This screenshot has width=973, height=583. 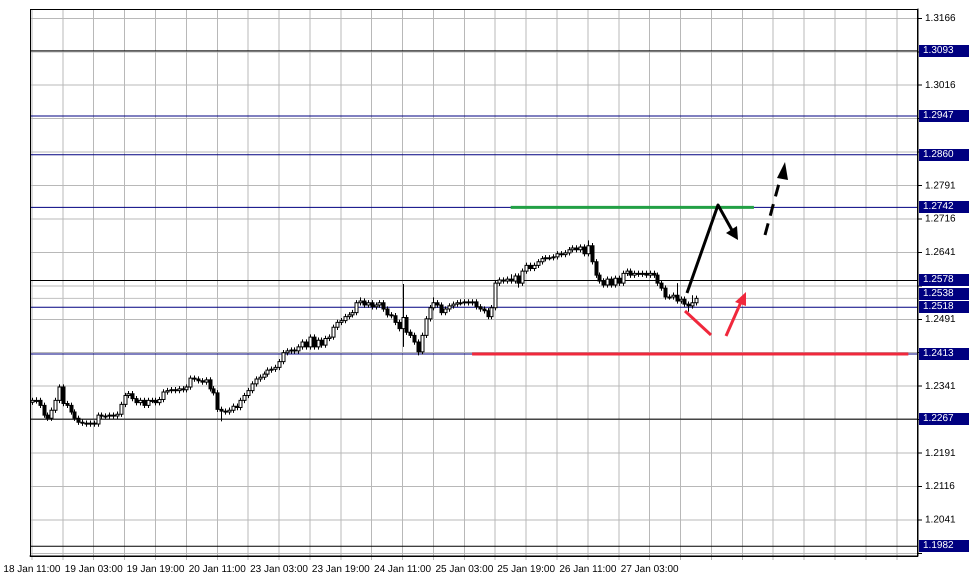 What do you see at coordinates (588, 569) in the screenshot?
I see `x-tick-label: 26 Jan 11:00` at bounding box center [588, 569].